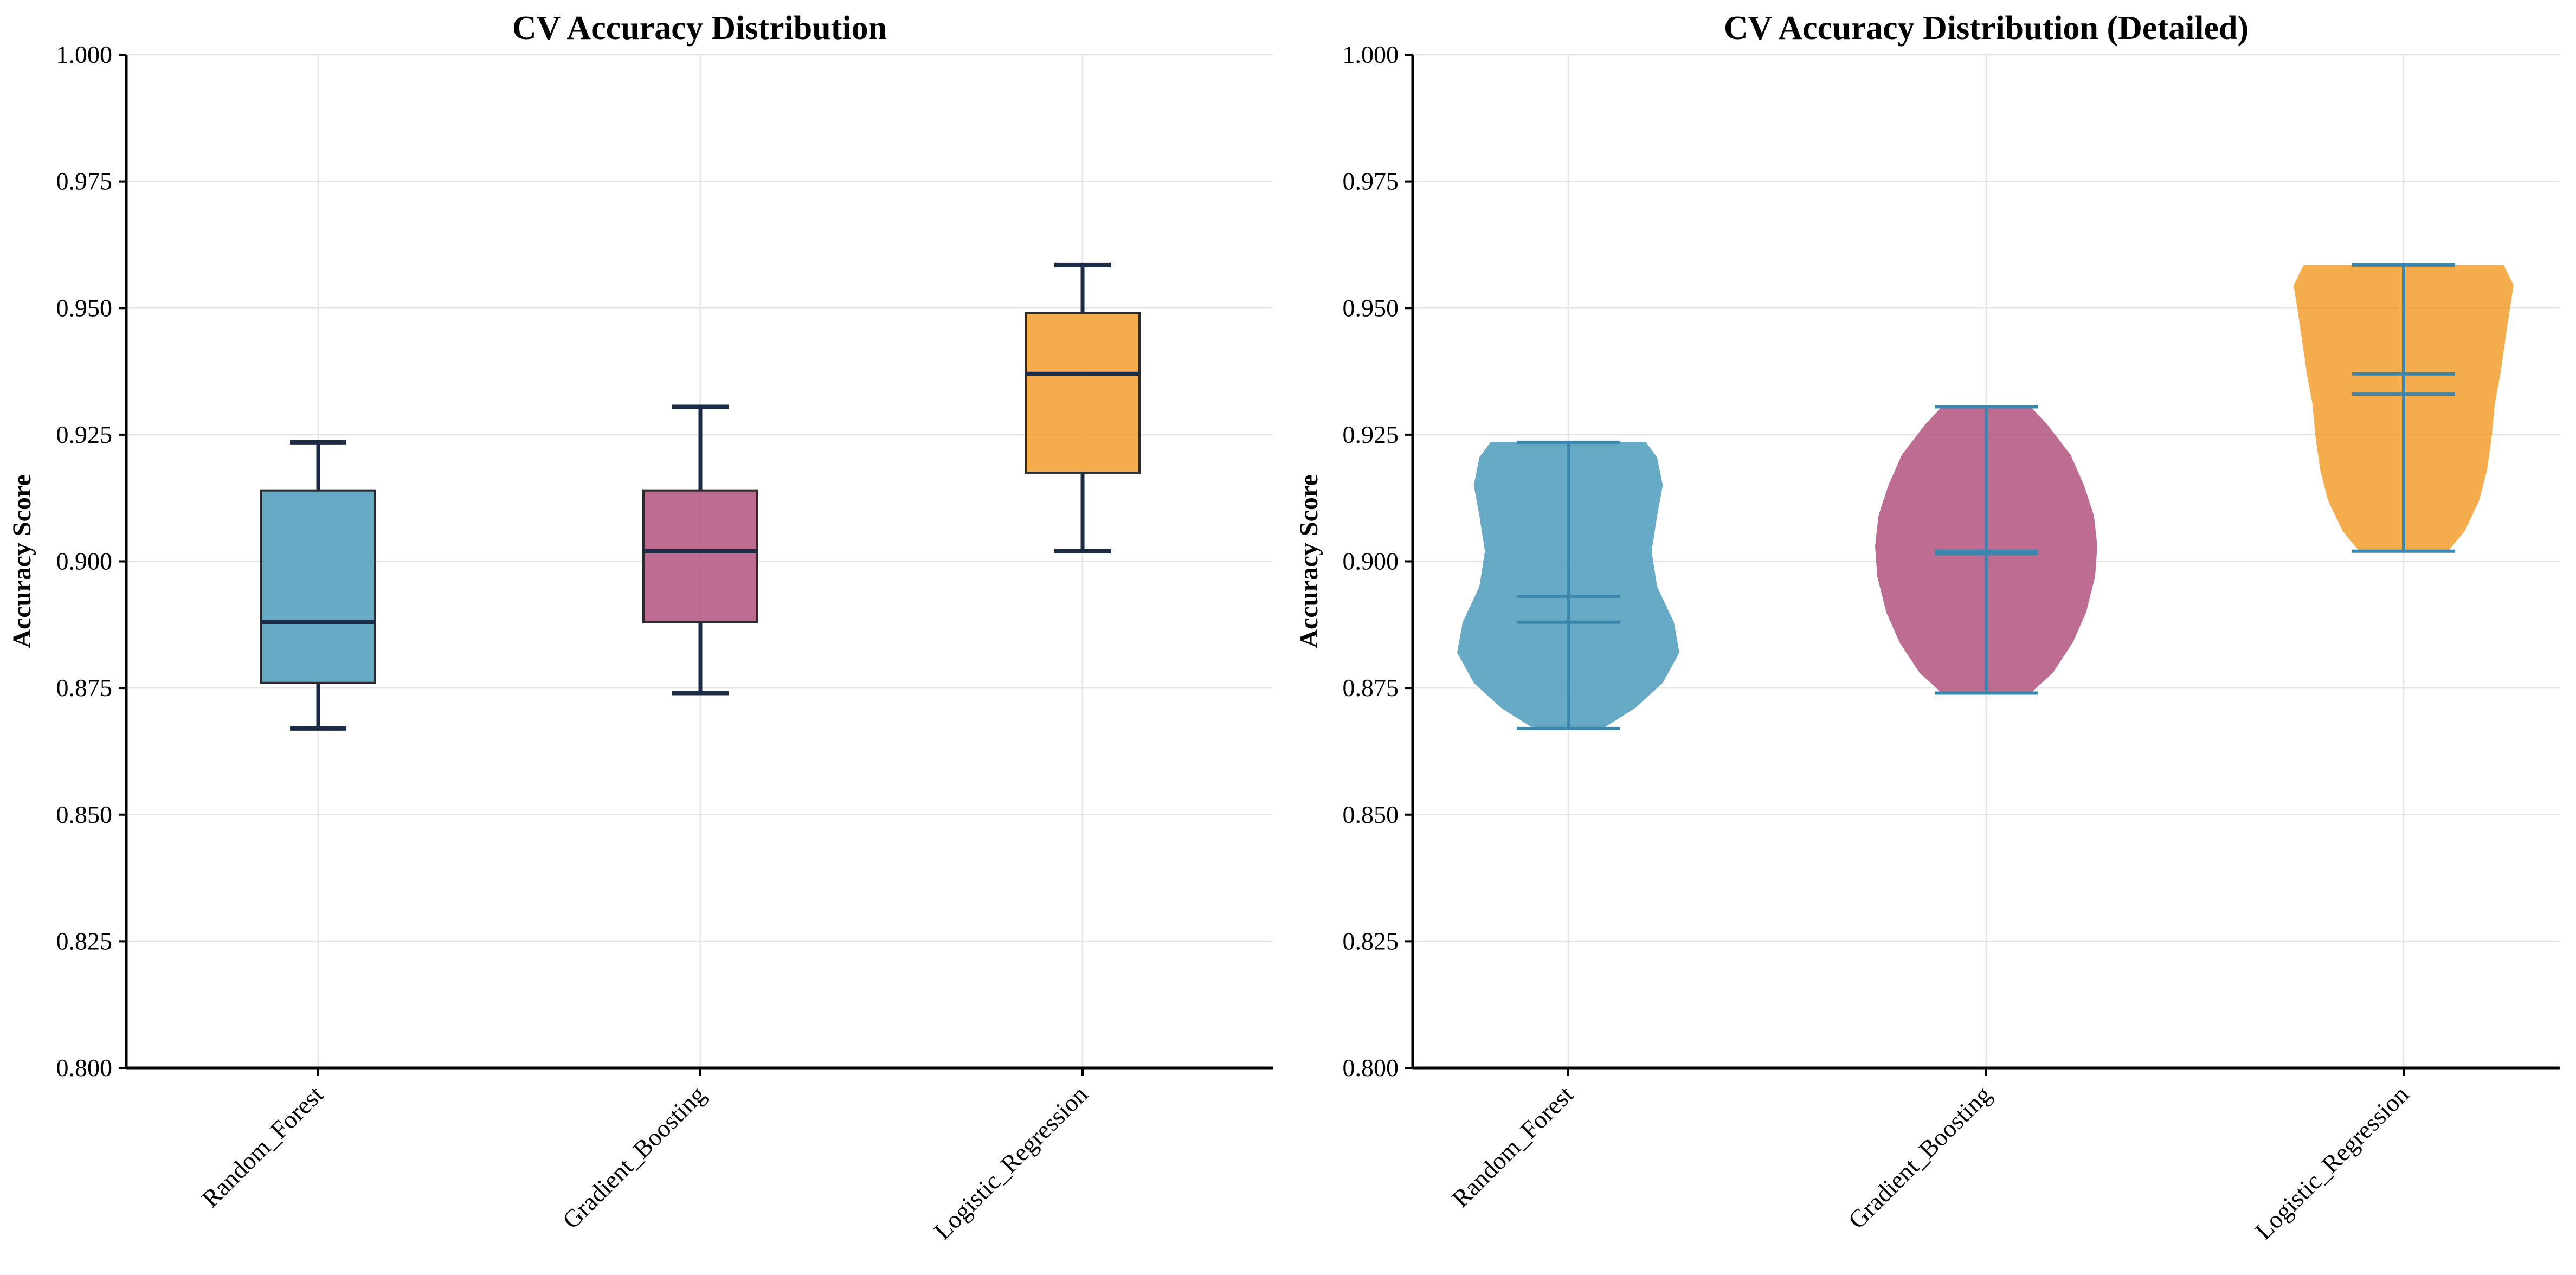 The height and width of the screenshot is (1275, 2576). I want to click on box-random-forest, so click(318, 586).